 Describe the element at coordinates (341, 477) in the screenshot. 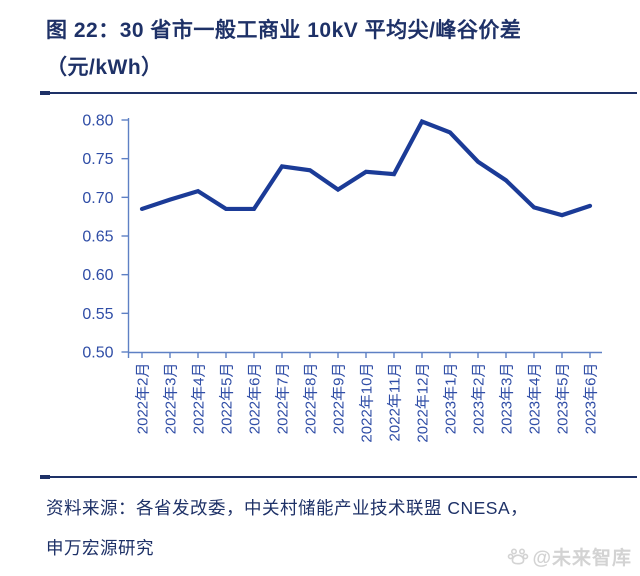

I see `source-divider-line` at that location.